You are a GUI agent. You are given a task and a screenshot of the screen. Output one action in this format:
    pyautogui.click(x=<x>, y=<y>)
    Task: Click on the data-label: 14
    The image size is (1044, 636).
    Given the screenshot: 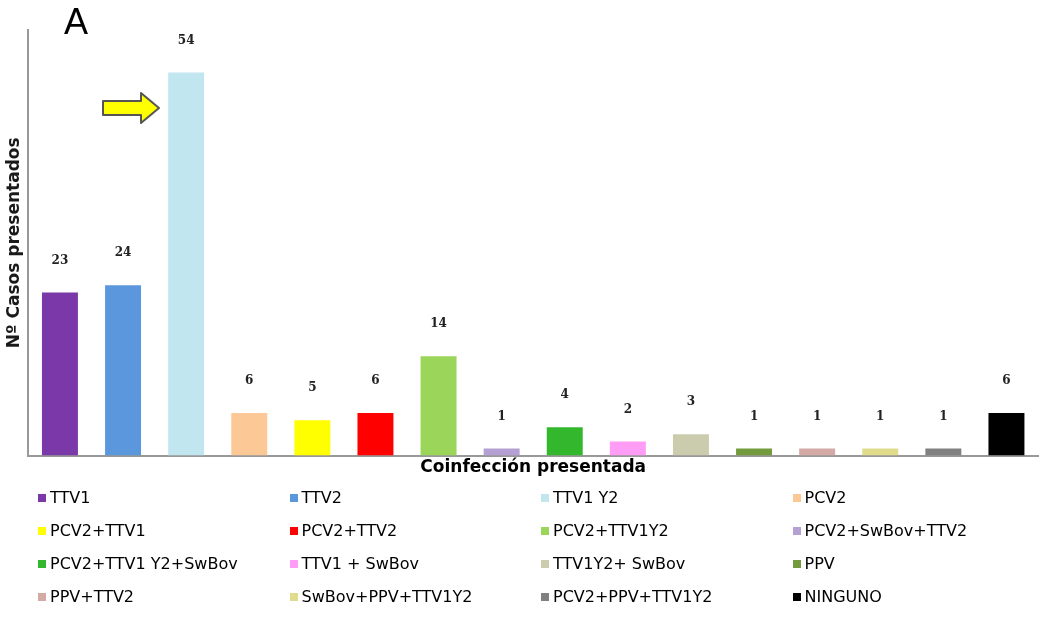 What is the action you would take?
    pyautogui.click(x=438, y=323)
    